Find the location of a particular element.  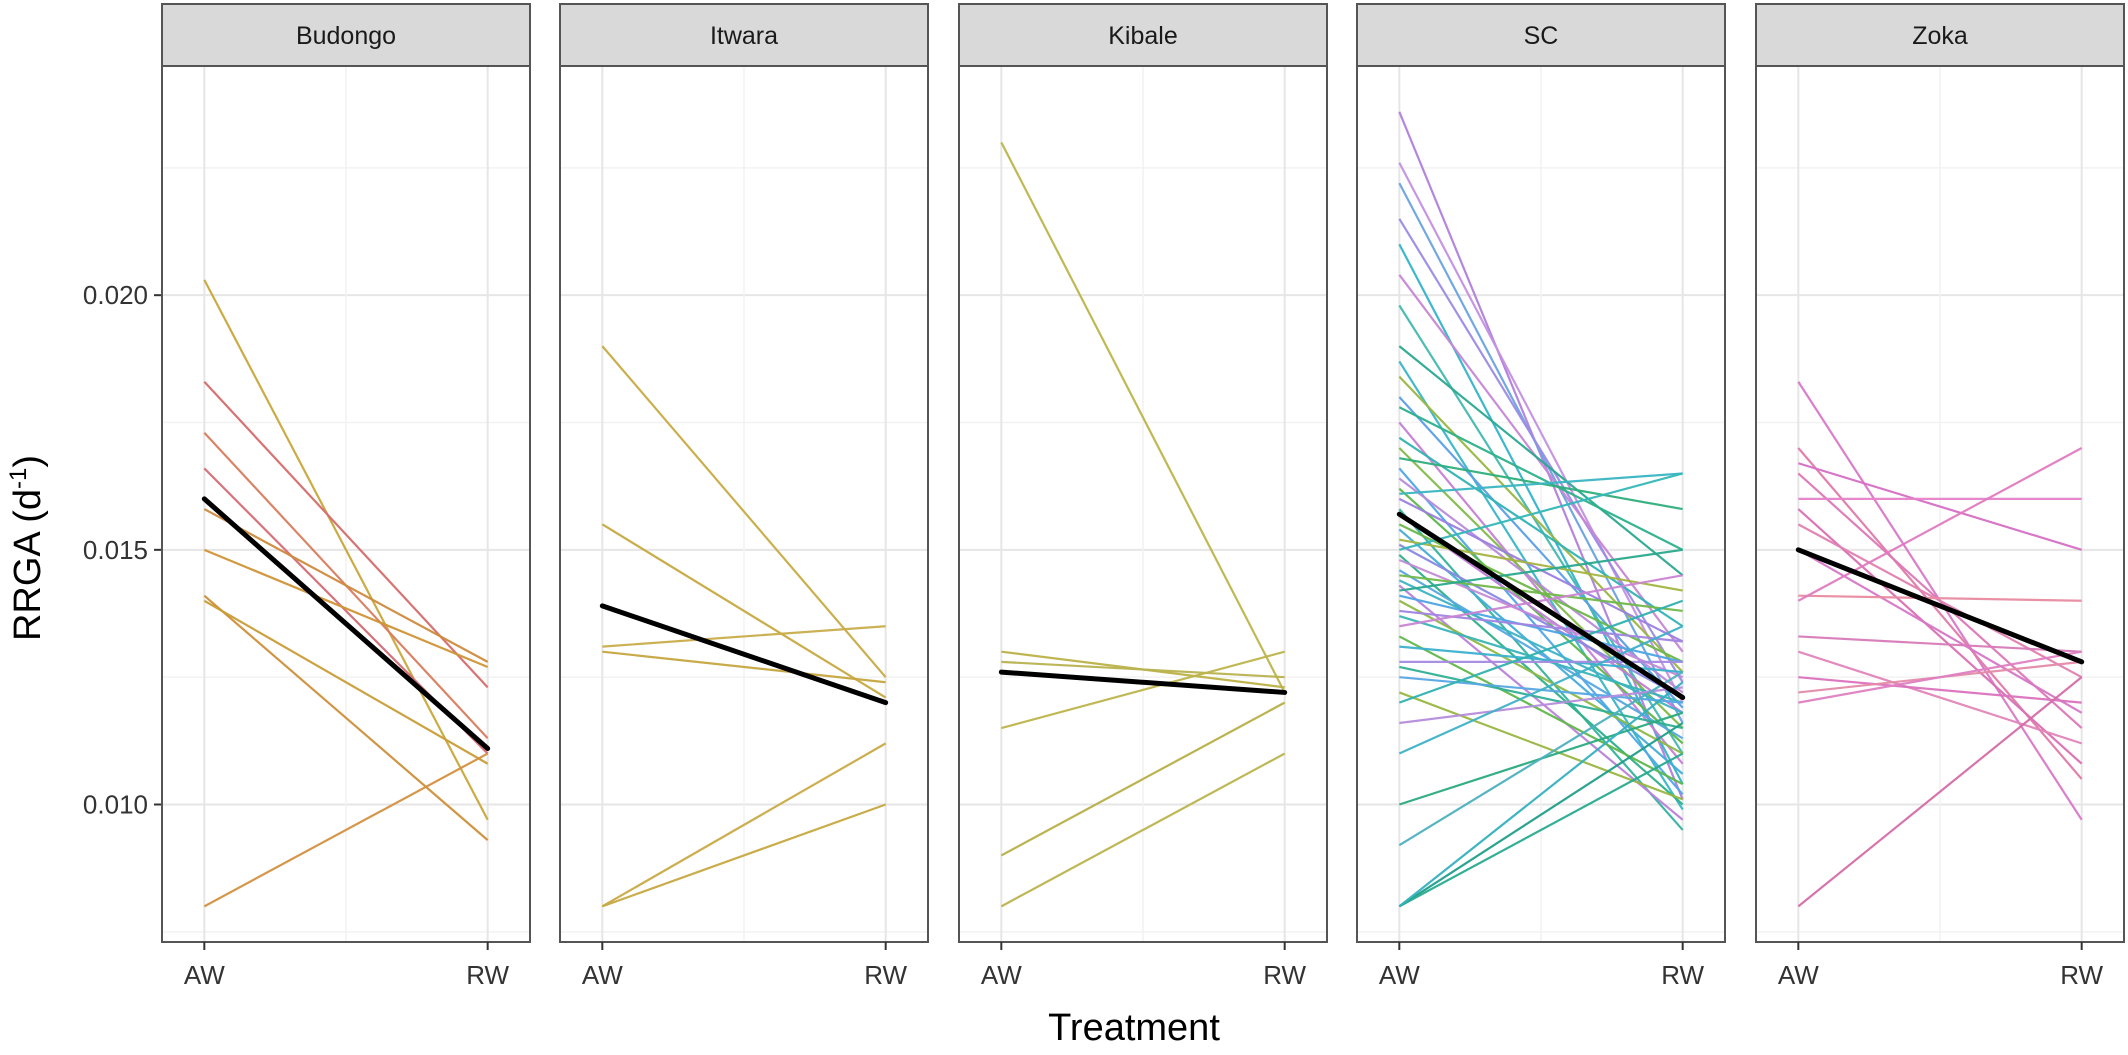

y-axis-title: RRGA (d-1) is located at coordinates (27, 548).